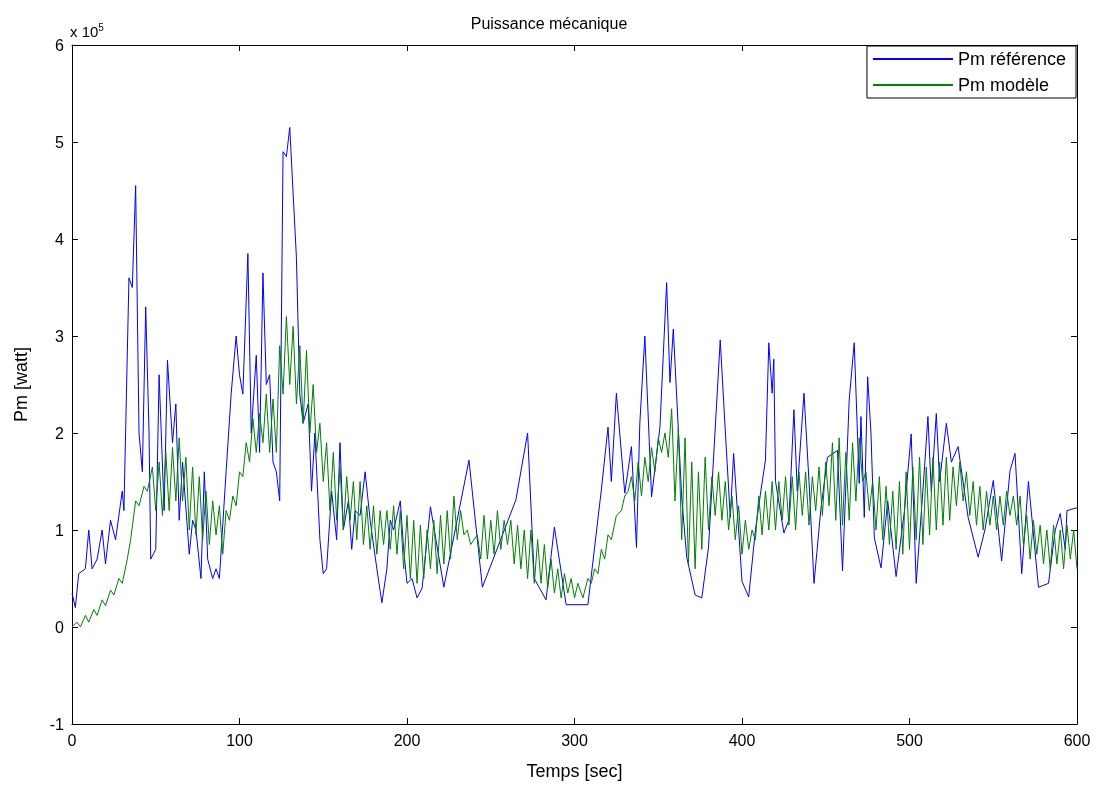  Describe the element at coordinates (909, 740) in the screenshot. I see `x-tick-label: 500` at that location.